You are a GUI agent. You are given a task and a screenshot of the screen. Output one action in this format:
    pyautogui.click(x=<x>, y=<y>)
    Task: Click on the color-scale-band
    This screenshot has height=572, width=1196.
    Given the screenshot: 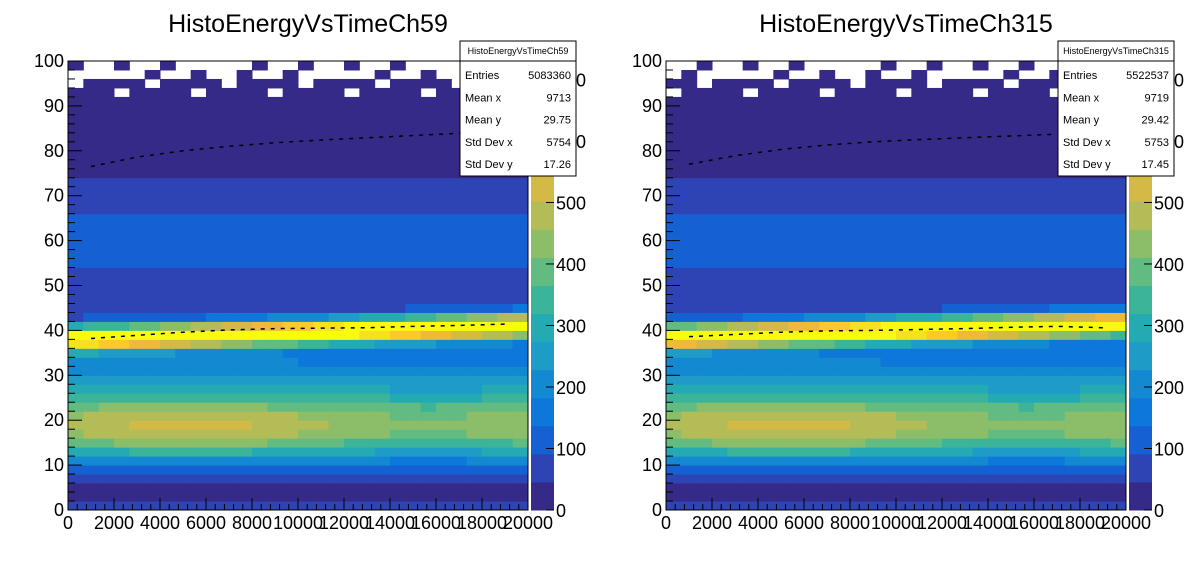 What is the action you would take?
    pyautogui.click(x=542, y=356)
    